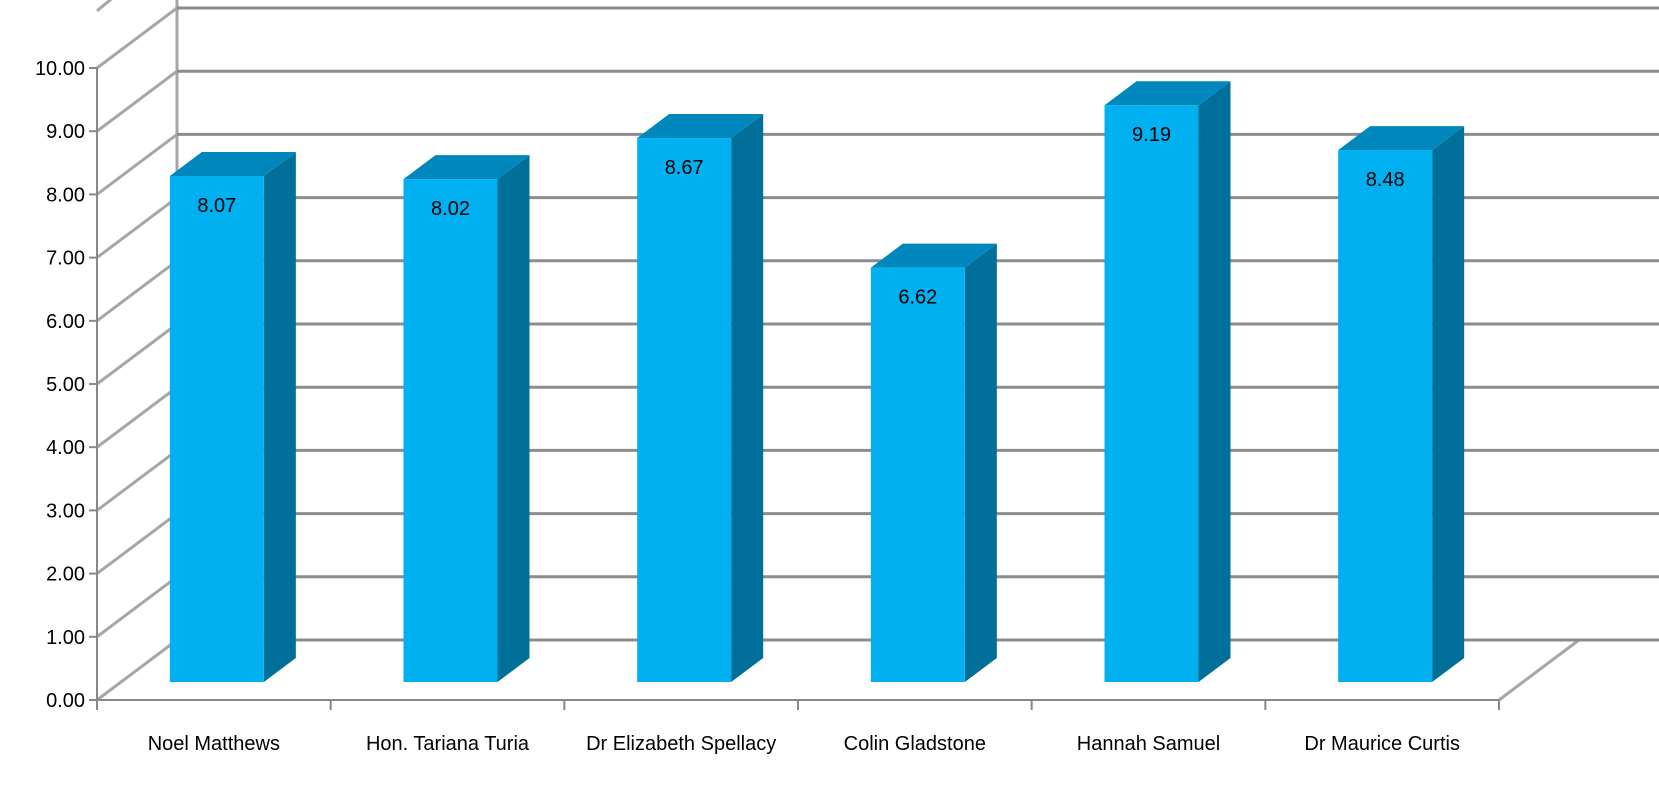 Image resolution: width=1659 pixels, height=801 pixels. I want to click on y-tick-label: 4.00, so click(65, 448).